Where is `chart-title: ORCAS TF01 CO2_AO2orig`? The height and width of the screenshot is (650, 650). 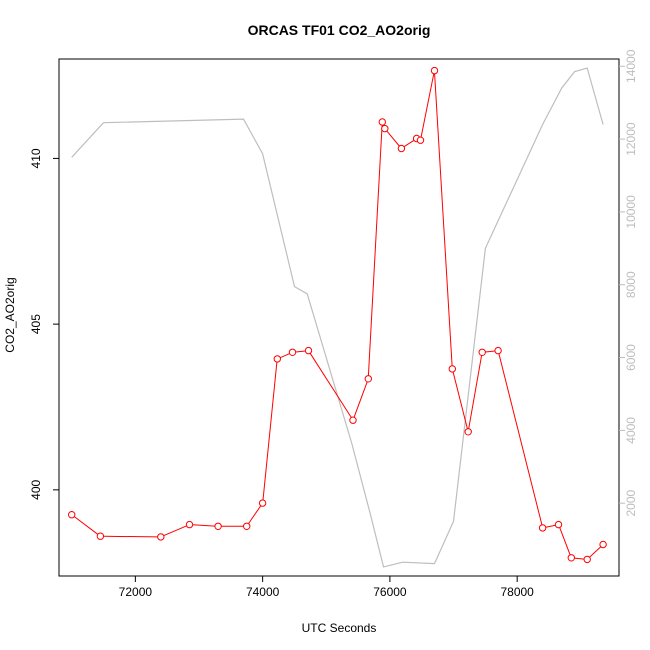 chart-title: ORCAS TF01 CO2_AO2orig is located at coordinates (339, 30).